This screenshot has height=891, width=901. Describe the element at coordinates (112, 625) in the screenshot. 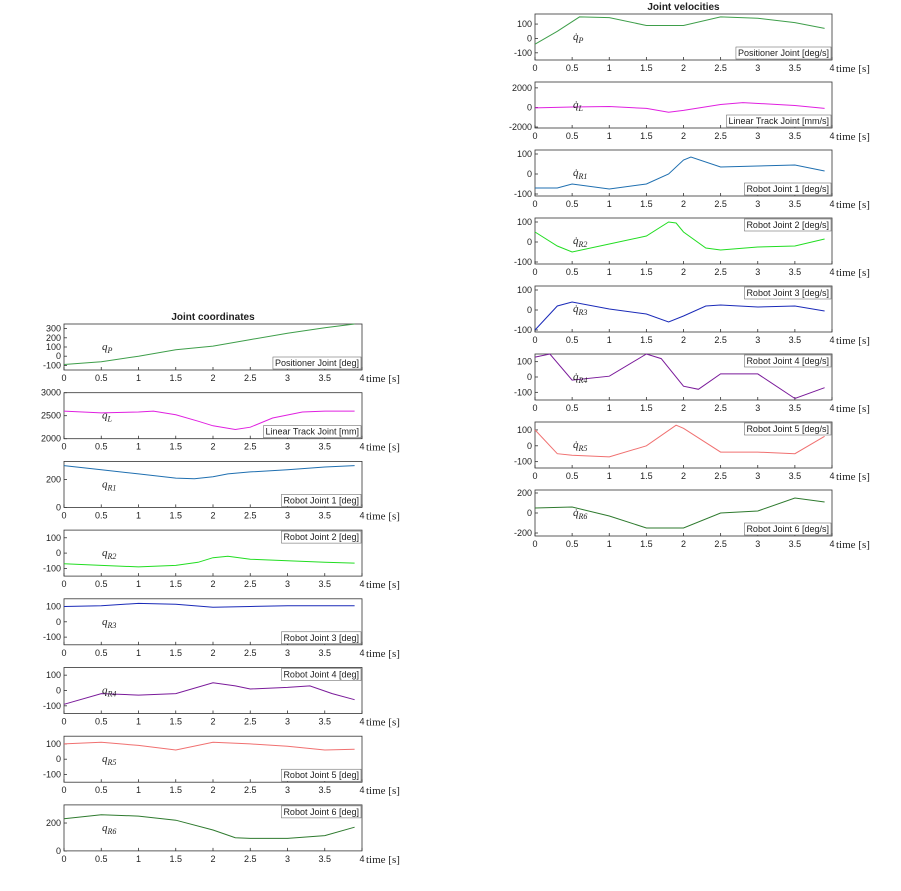

I see `symbol-sub: R3` at that location.